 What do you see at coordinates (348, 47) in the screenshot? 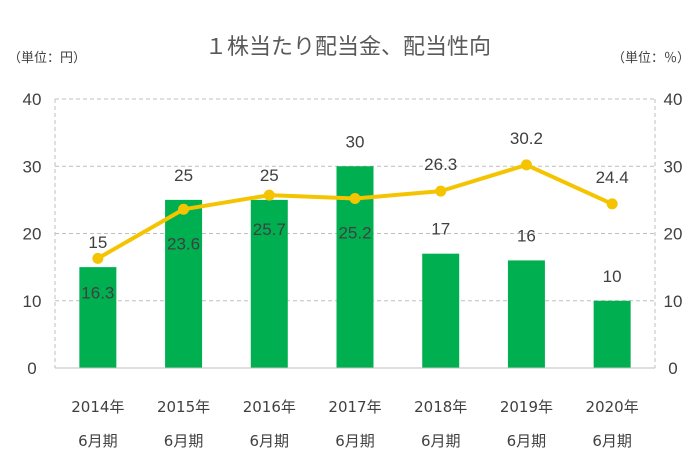
I see `chart-title: １株当たり配当金、配当性向` at bounding box center [348, 47].